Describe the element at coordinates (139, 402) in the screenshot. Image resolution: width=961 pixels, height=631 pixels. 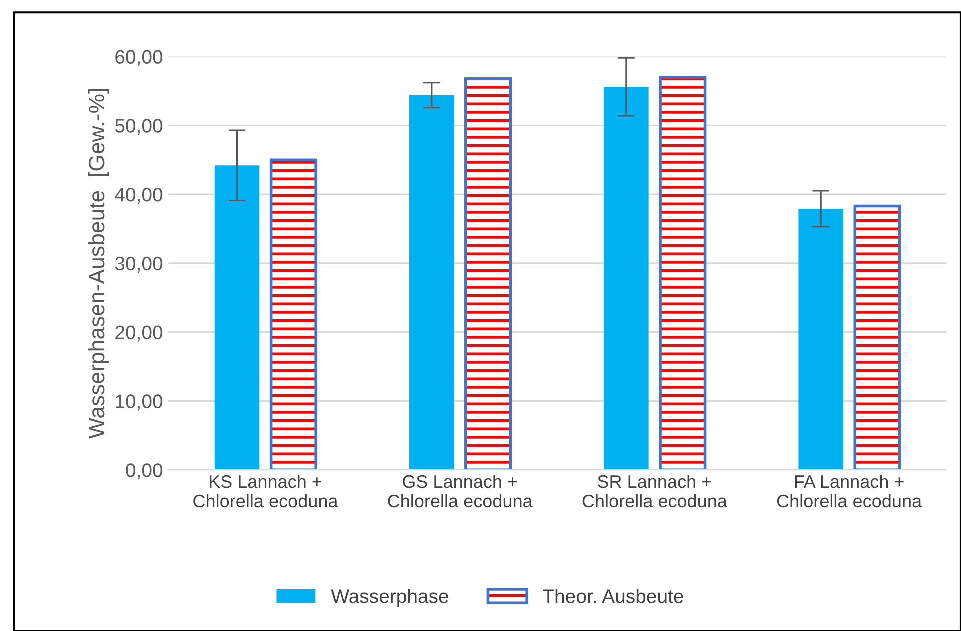
I see `y-tick-label: 10,00` at that location.